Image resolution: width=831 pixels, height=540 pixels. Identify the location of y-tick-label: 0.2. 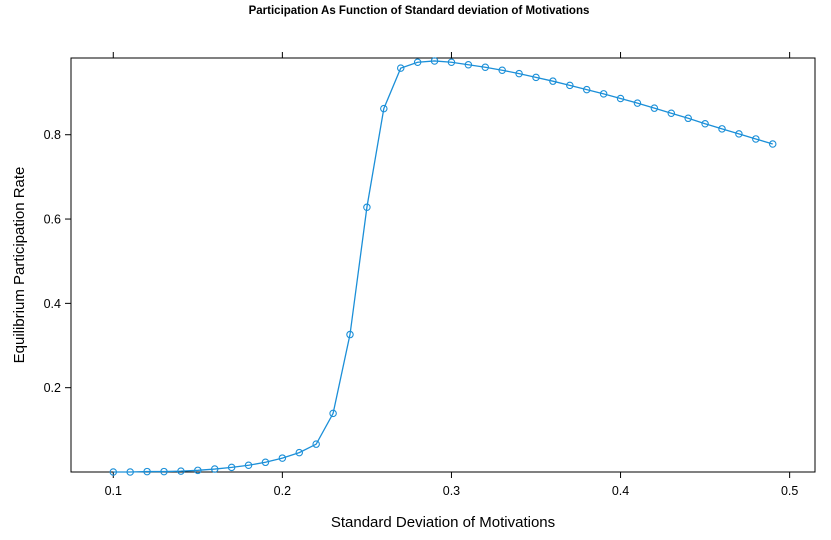
(52, 388).